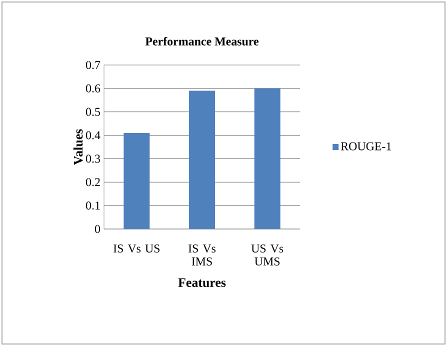 This screenshot has width=447, height=346. I want to click on y-tick-label: 0.7, so click(93, 65).